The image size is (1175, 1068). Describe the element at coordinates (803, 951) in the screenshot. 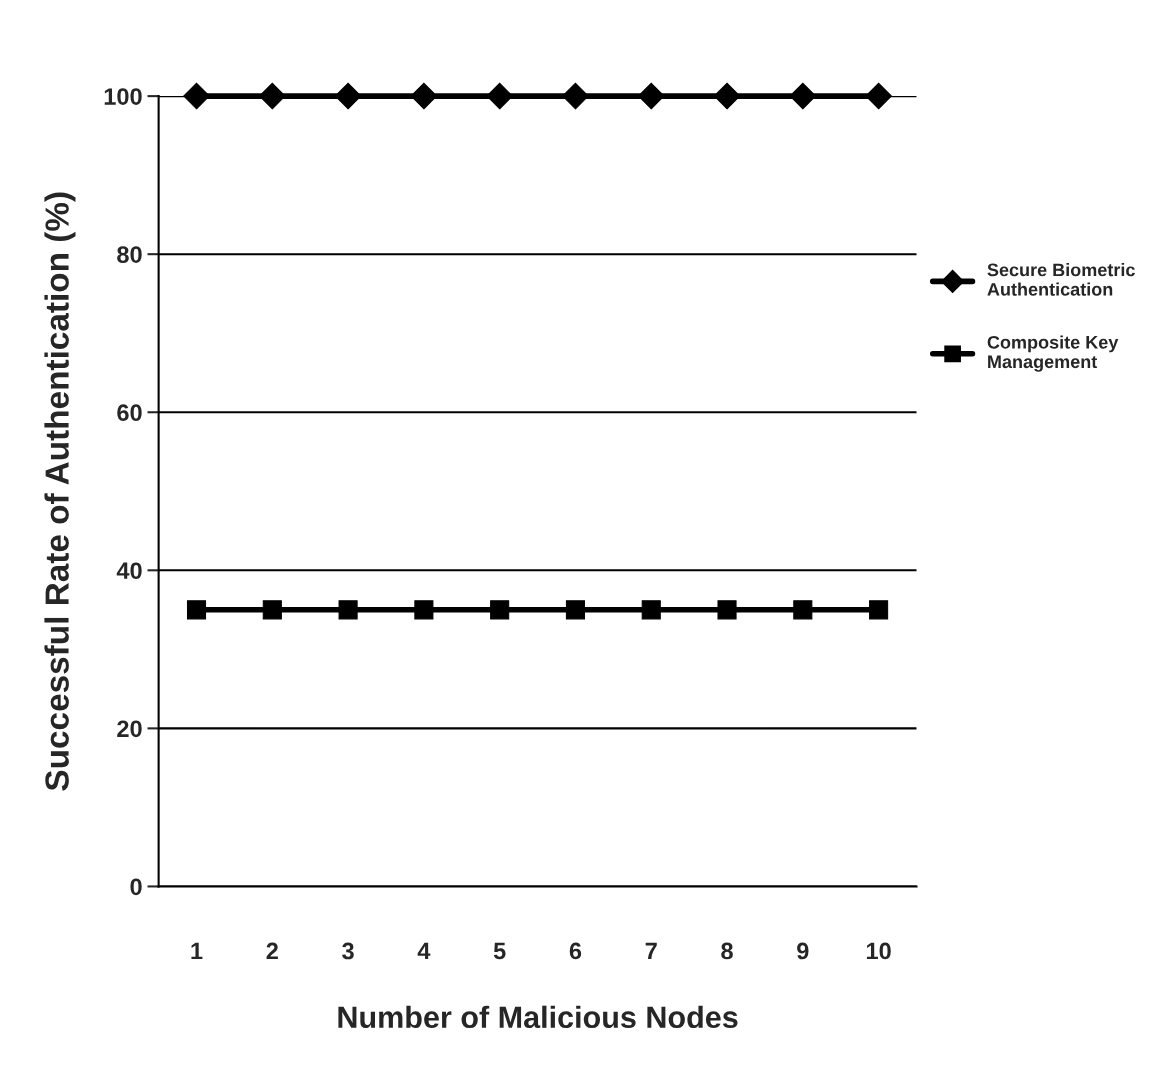

I see `x-tick-label: 9` at that location.